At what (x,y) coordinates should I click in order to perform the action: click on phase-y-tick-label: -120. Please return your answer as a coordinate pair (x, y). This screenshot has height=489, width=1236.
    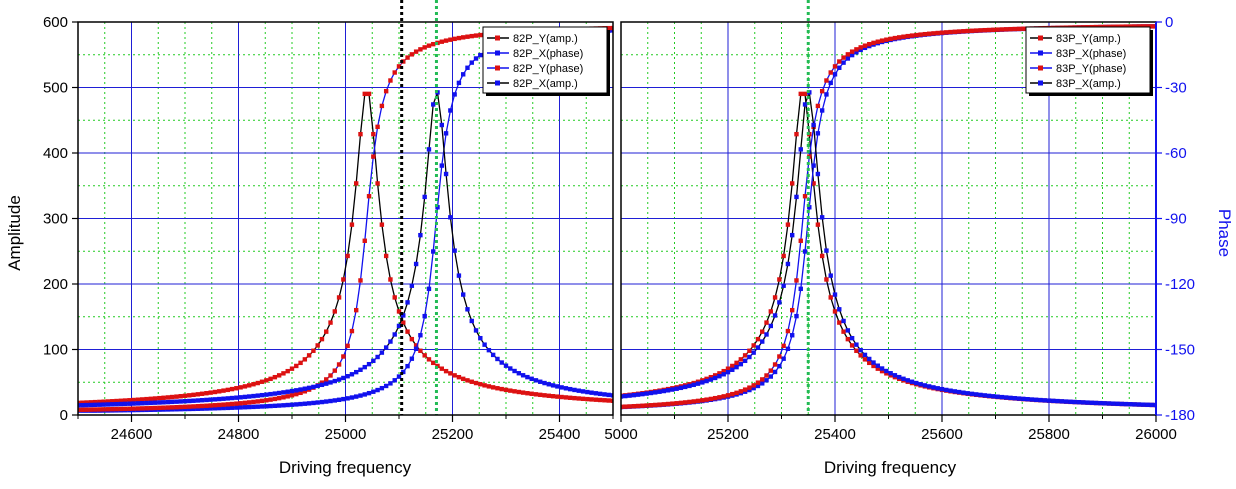
    Looking at the image, I should click on (1180, 284).